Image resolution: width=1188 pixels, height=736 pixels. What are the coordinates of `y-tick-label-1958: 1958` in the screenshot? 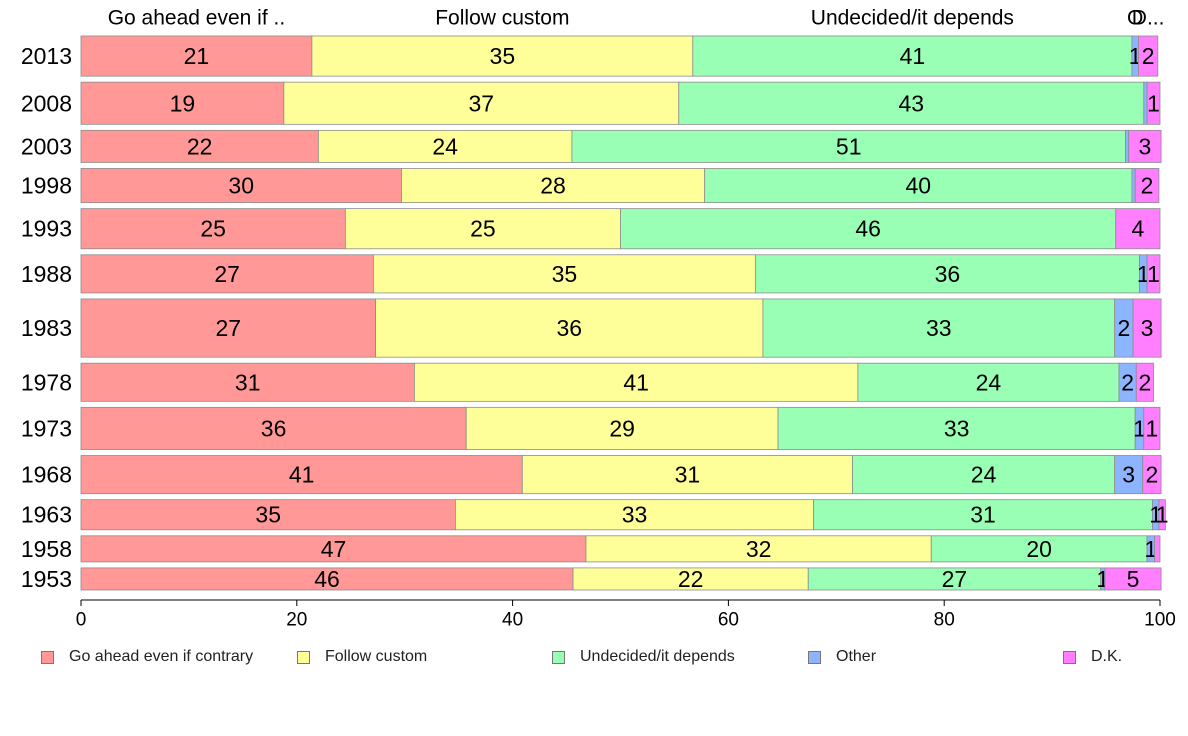 It's located at (46, 549).